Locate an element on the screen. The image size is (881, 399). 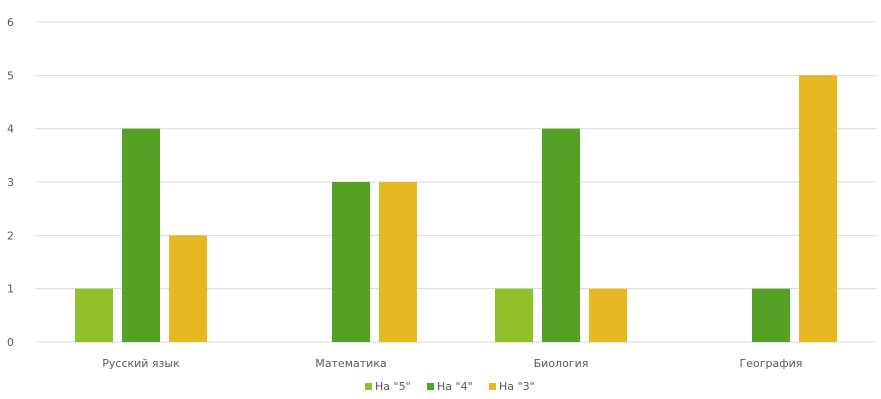
y-axis-ticks: 0 1 2 3 4 5 6 is located at coordinates (10, 182).